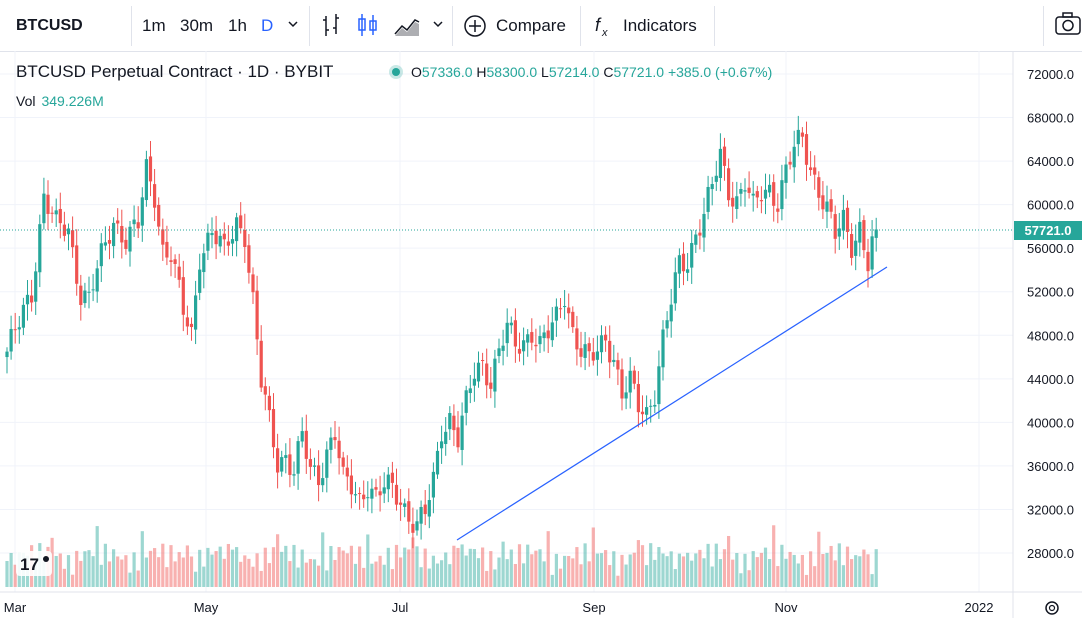 The image size is (1082, 618). I want to click on price-tick-label: 68000.0, so click(1050, 118).